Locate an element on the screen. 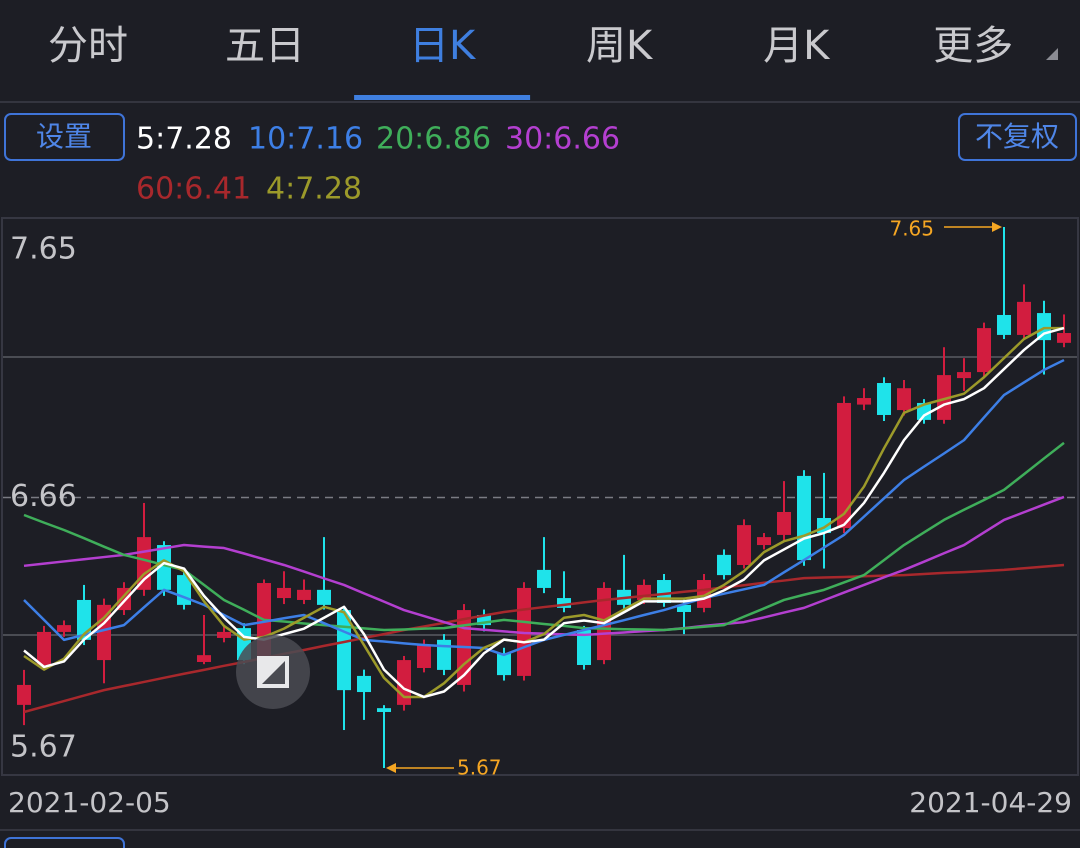  ma-legend: 30:6.66 is located at coordinates (562, 139).